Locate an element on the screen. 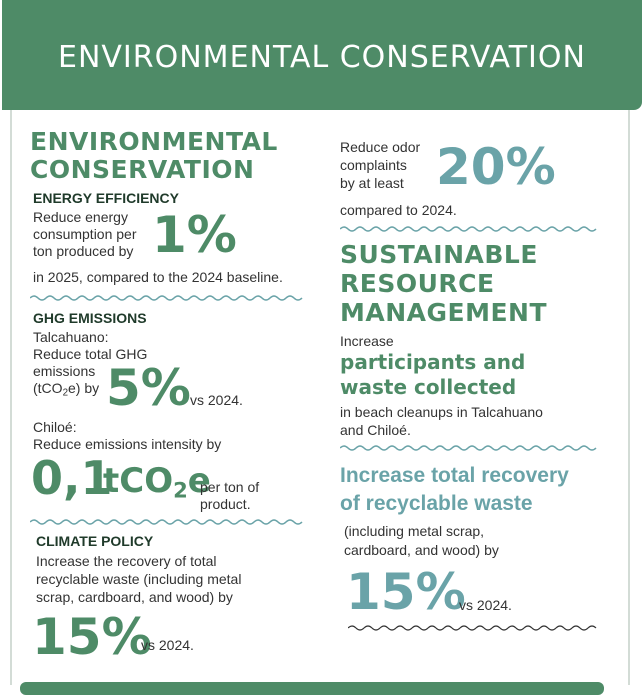  heading-line: of recyclable waste is located at coordinates (436, 503).